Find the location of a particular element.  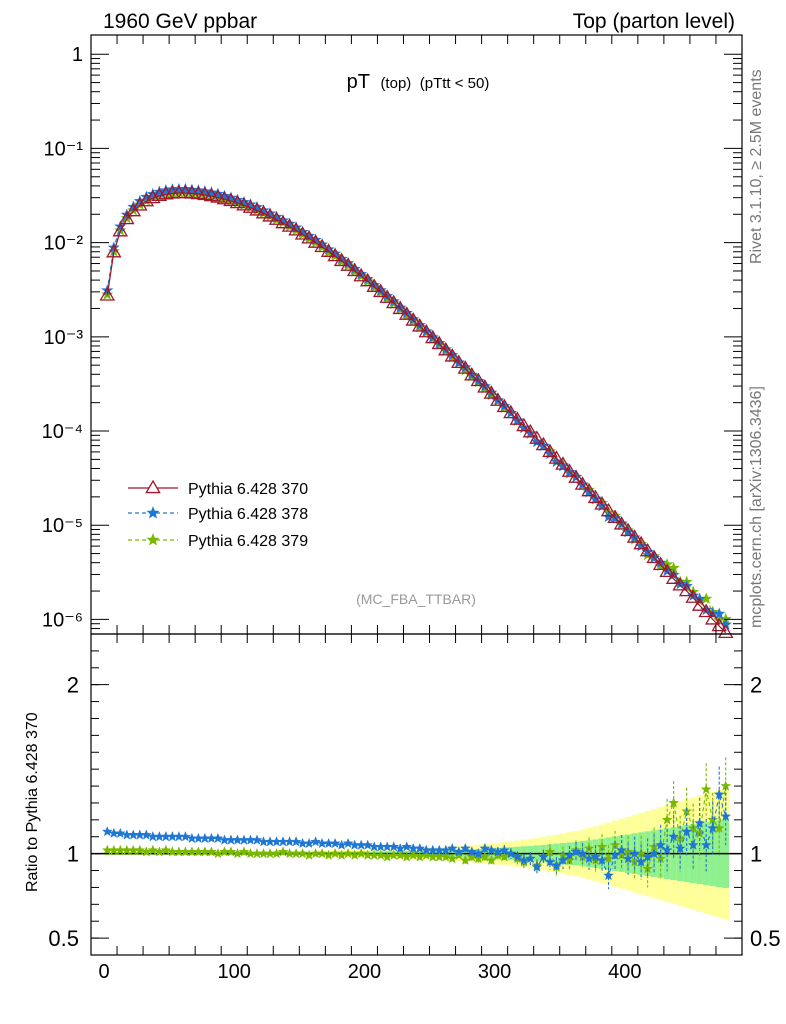

ratio-y-tick-label-right: 0.5 is located at coordinates (765, 938).